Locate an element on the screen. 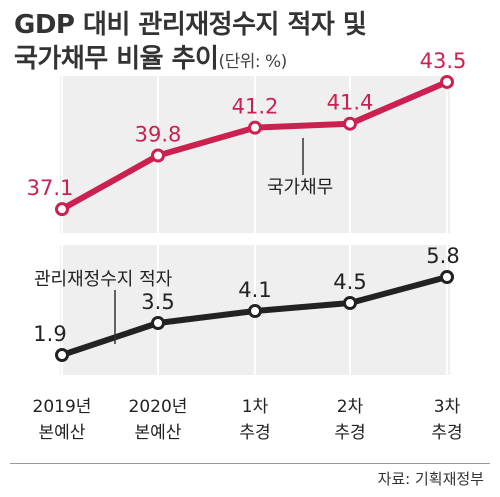 The height and width of the screenshot is (497, 500). unit-label: (단위: %) is located at coordinates (252, 62).